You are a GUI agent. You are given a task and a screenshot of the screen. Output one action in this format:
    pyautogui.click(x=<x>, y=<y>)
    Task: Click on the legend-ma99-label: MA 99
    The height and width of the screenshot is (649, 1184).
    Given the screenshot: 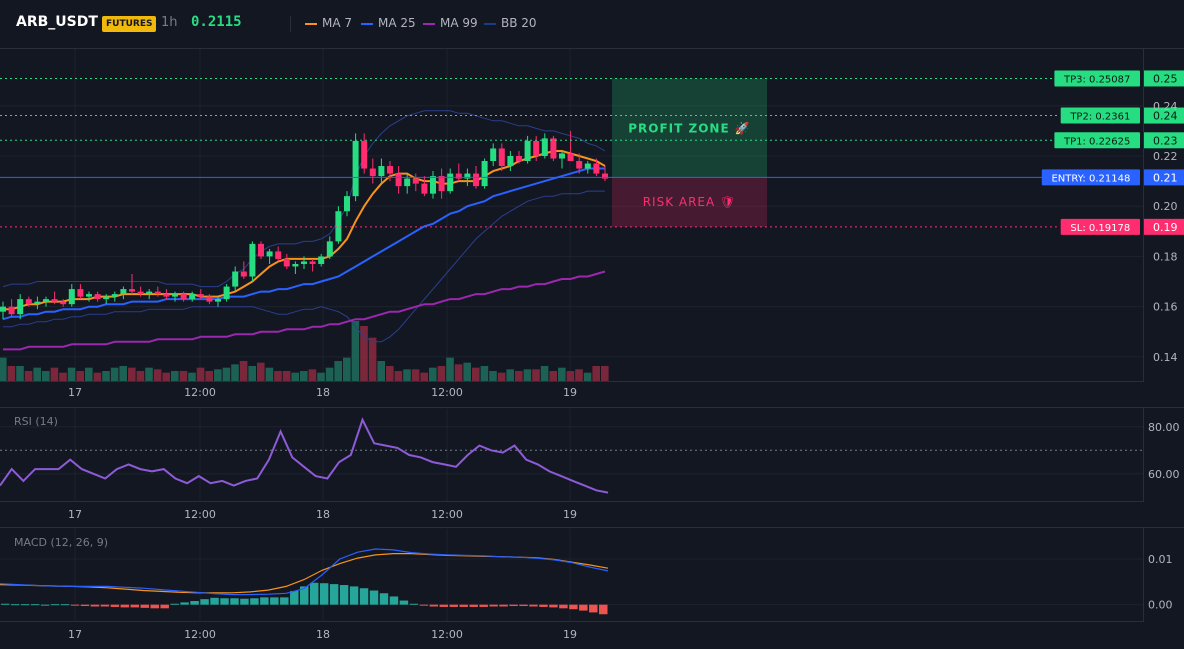 What is the action you would take?
    pyautogui.click(x=459, y=23)
    